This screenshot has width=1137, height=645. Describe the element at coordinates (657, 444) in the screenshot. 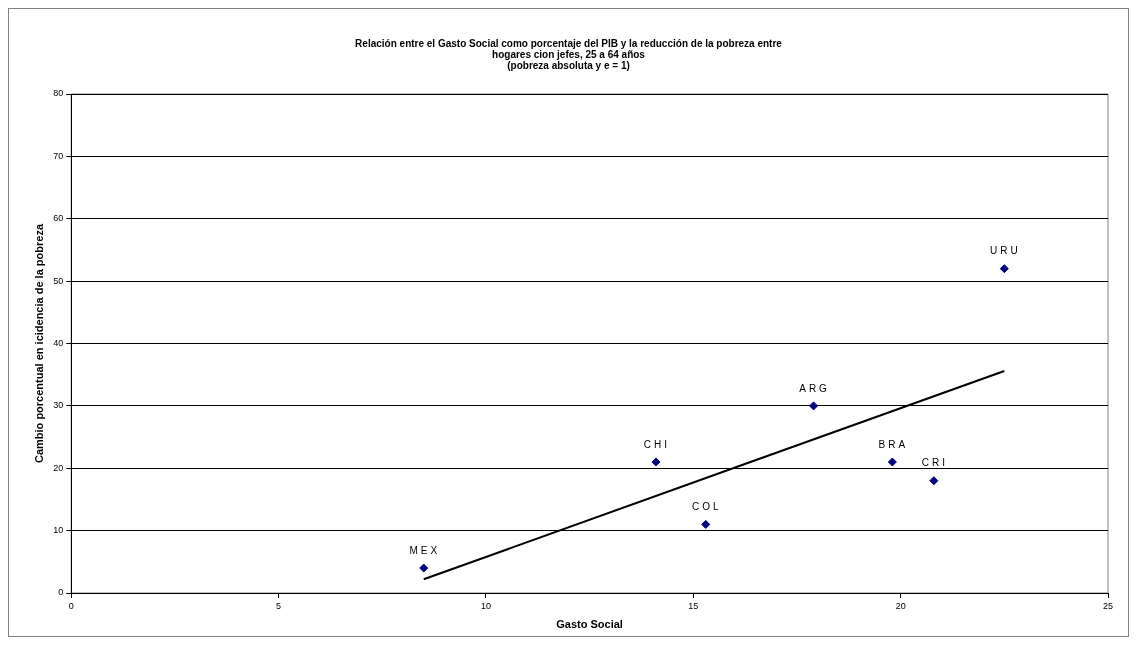

I see `annotation: CHI` at that location.